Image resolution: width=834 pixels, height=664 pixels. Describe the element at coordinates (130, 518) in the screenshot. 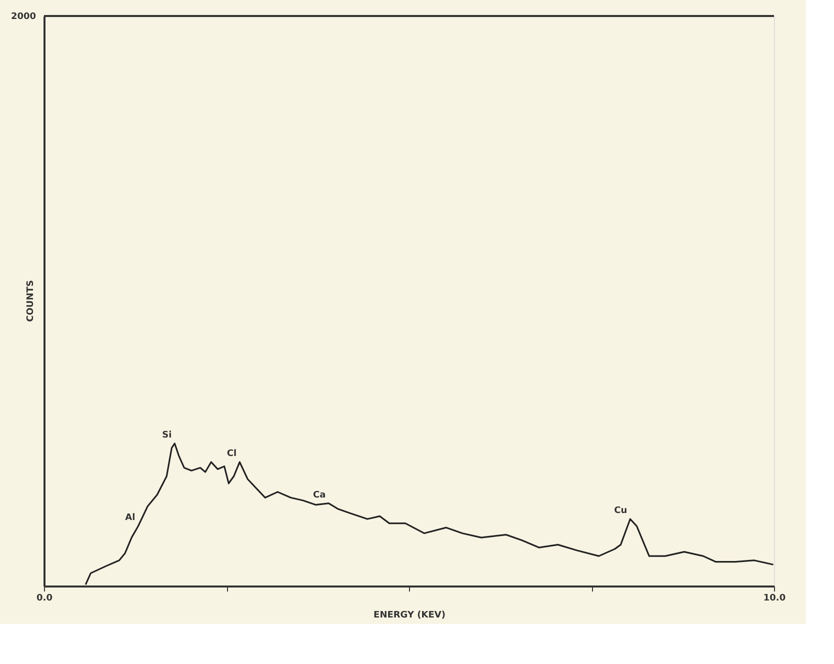

I see `annotation: Al` at that location.